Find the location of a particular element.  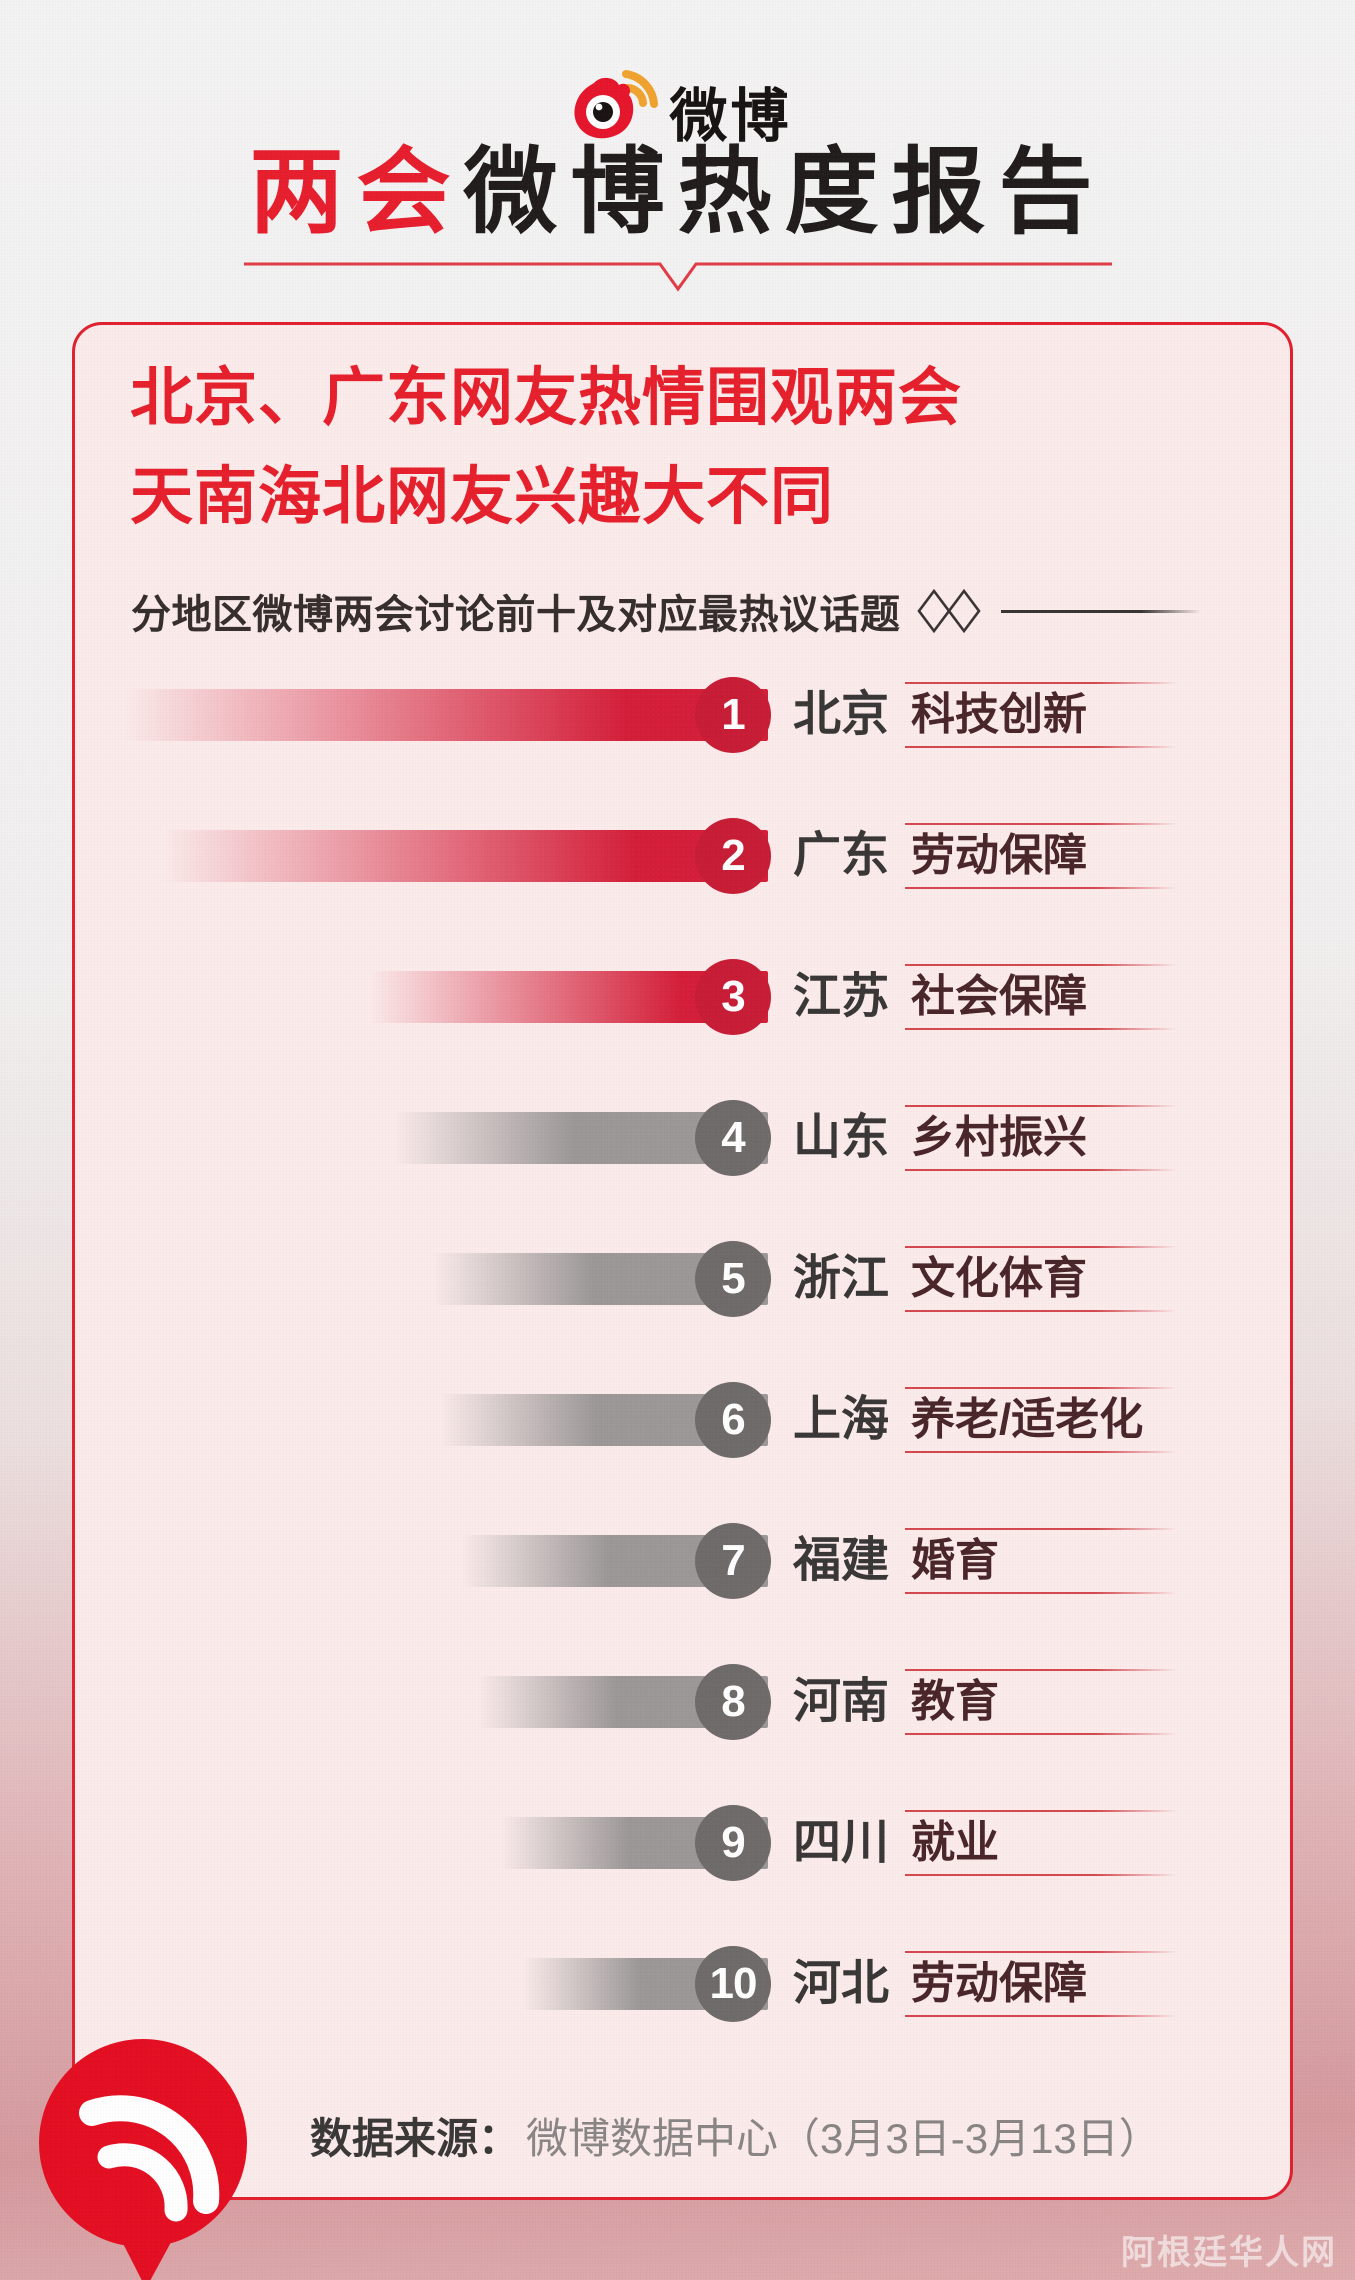

rank-number: 6 is located at coordinates (733, 1419).